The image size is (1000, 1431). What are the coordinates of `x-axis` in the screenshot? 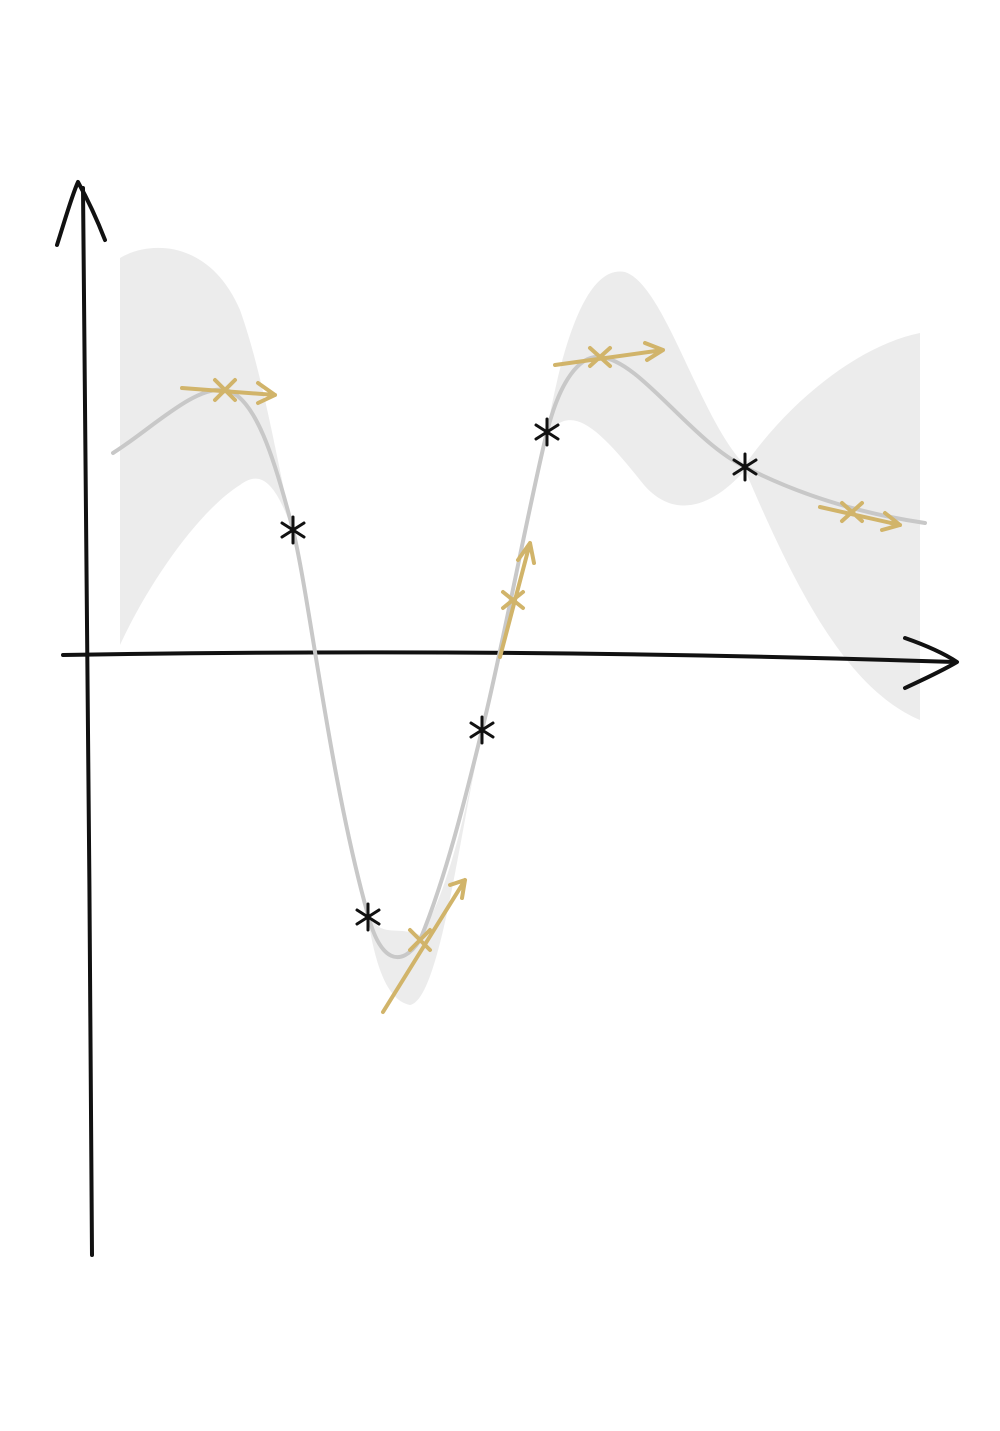 It's located at (509, 657).